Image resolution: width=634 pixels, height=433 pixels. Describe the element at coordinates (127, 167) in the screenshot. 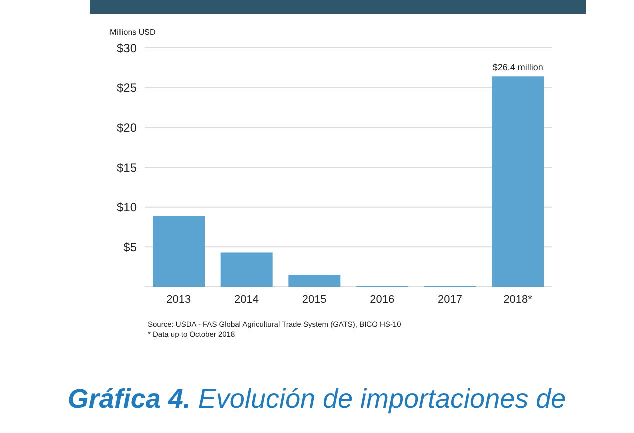

I see `y-tick-label: $15` at that location.